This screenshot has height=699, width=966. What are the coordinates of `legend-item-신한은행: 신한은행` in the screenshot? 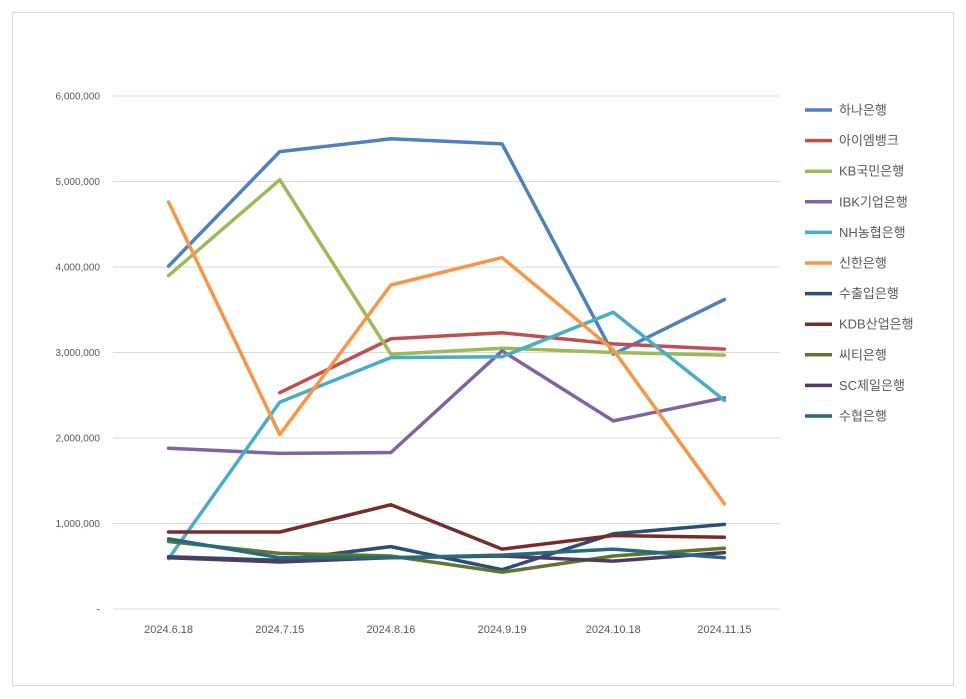 It's located at (846, 263).